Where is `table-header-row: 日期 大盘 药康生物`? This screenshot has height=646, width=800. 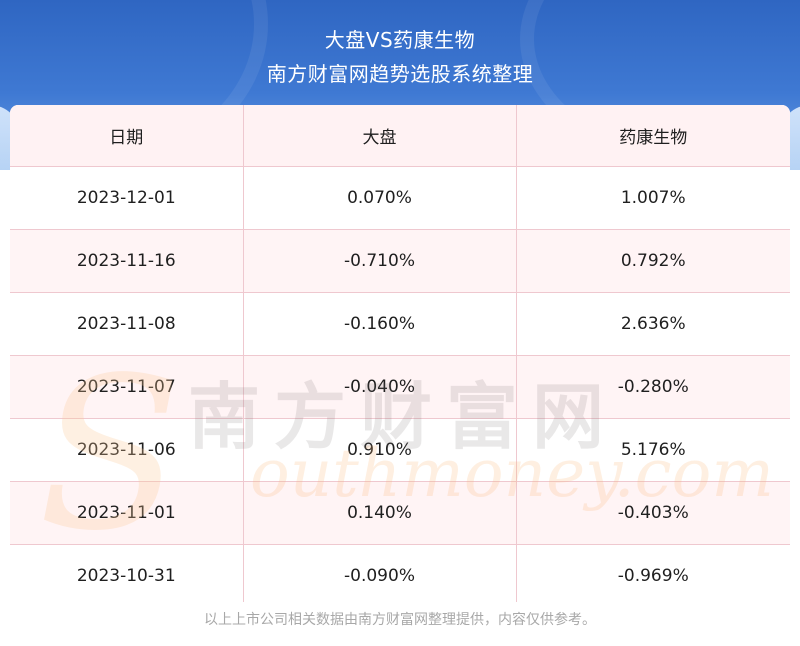 table-header-row: 日期 大盘 药康生物 is located at coordinates (400, 136).